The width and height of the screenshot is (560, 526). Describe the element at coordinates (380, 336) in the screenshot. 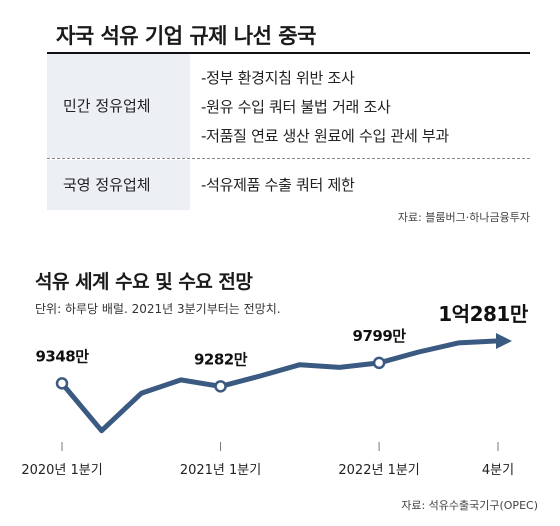

I see `data-label: 9799만` at that location.